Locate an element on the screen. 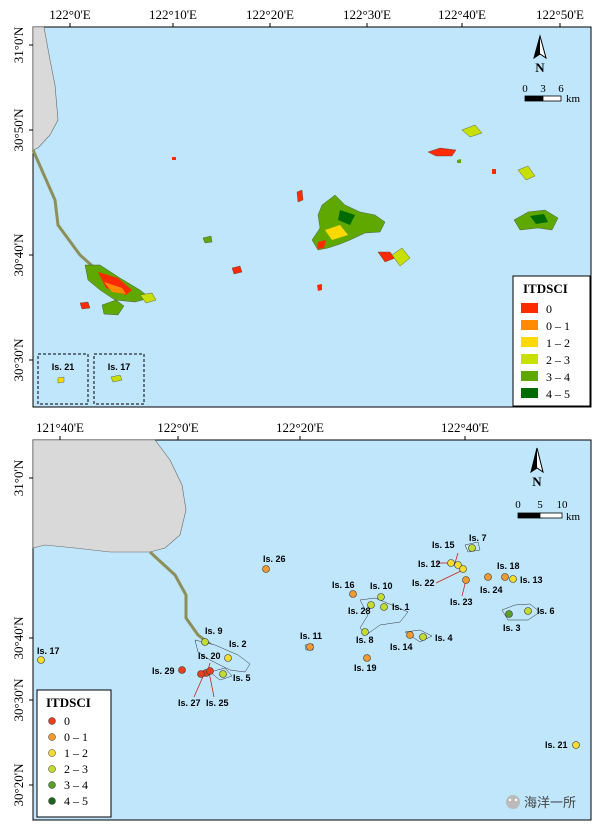 This screenshot has width=602, height=831. bottom-scale-unit: km is located at coordinates (573, 517).